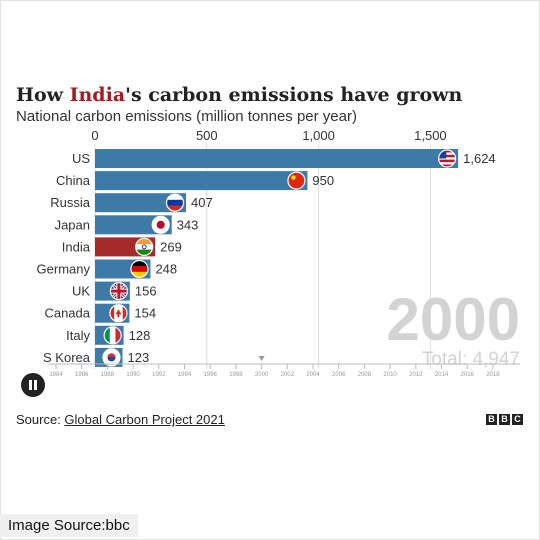 Image resolution: width=540 pixels, height=540 pixels. What do you see at coordinates (159, 375) in the screenshot?
I see `timeline-year-label: 1992` at bounding box center [159, 375].